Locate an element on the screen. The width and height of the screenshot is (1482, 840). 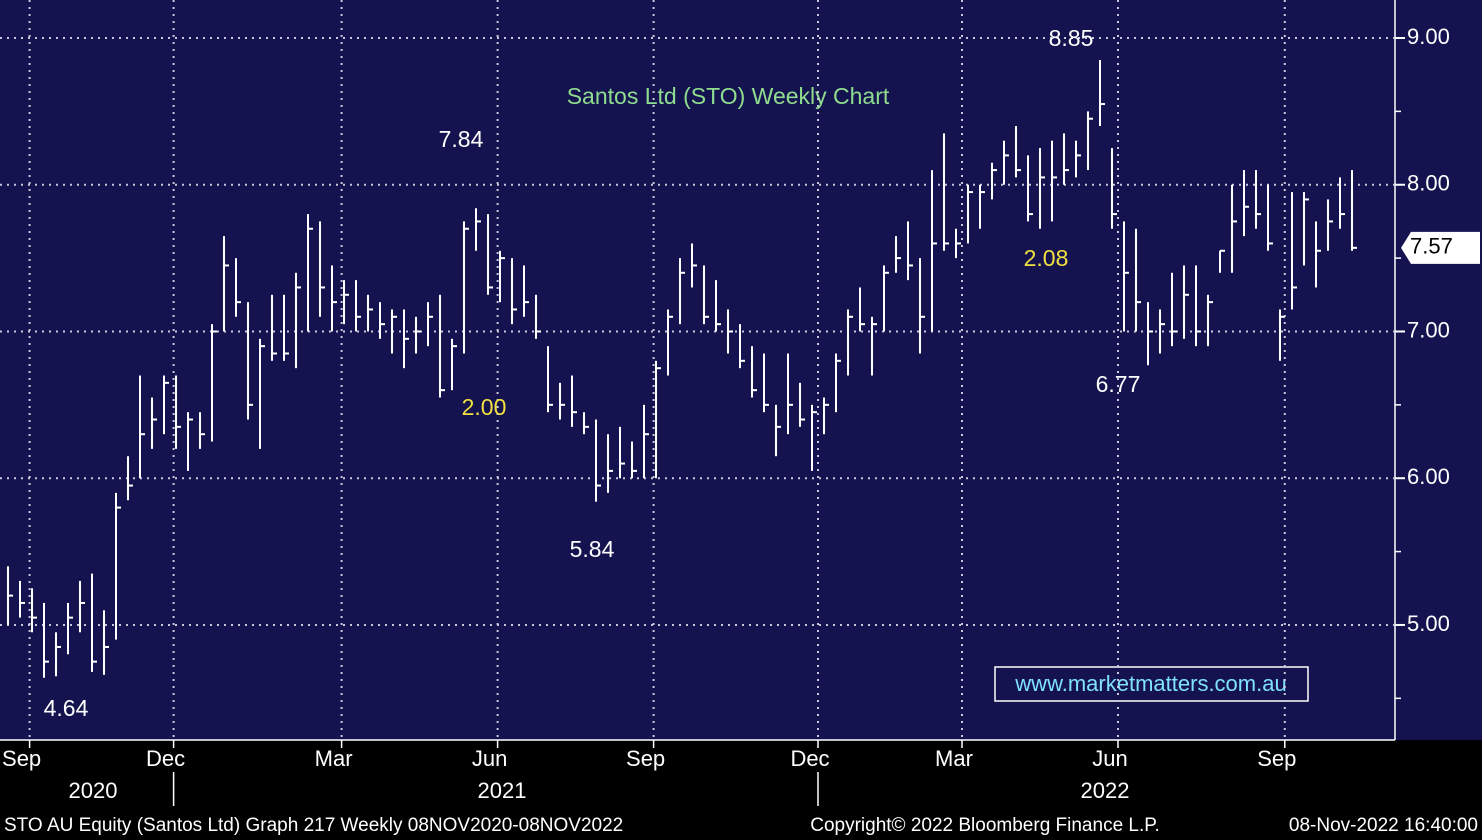
year-label: 2020 is located at coordinates (93, 790).